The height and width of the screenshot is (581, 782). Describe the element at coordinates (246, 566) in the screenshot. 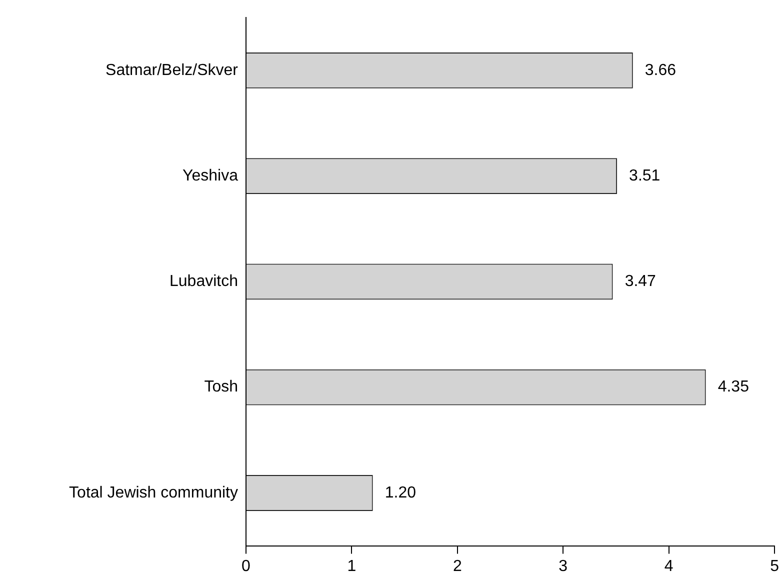

I see `x-tick-label: 0` at that location.